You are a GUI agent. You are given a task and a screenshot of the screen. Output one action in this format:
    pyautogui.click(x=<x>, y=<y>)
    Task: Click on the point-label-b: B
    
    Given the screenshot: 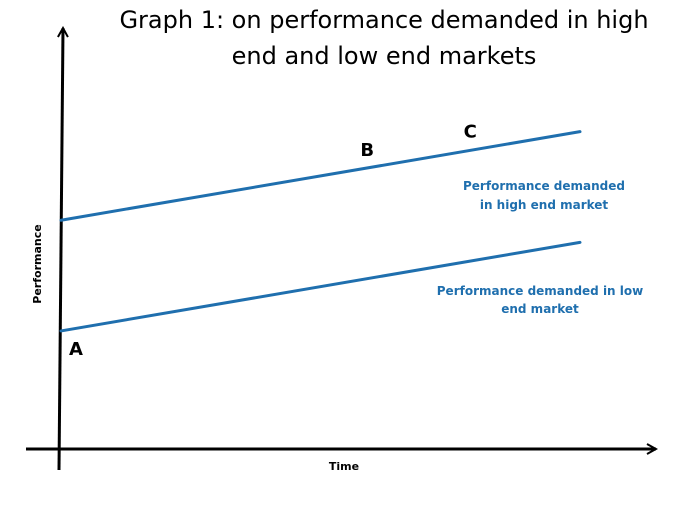 What is the action you would take?
    pyautogui.click(x=367, y=150)
    